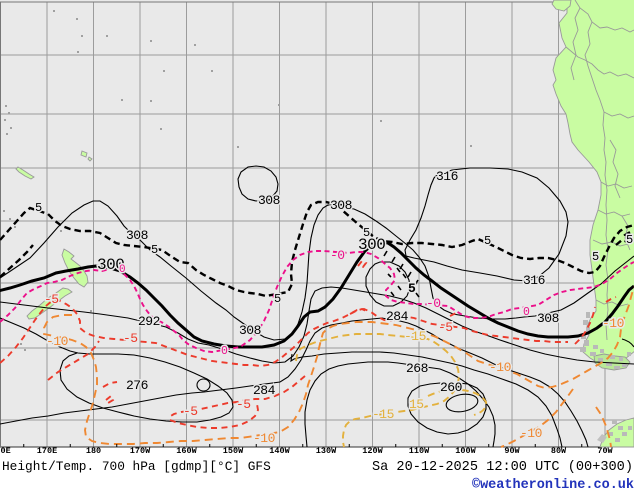  Describe the element at coordinates (5, 451) in the screenshot. I see `svg-text: 160E` at that location.